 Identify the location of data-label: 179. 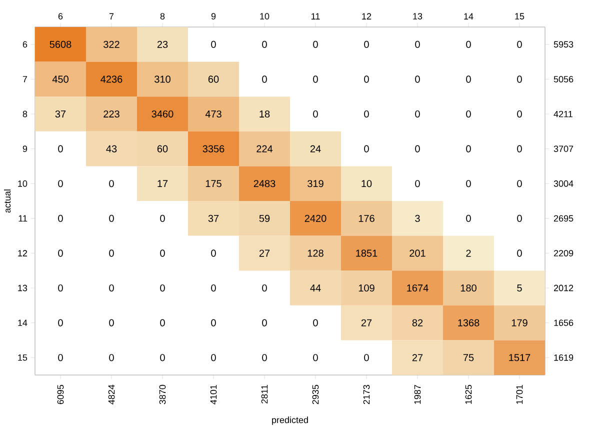
(520, 322).